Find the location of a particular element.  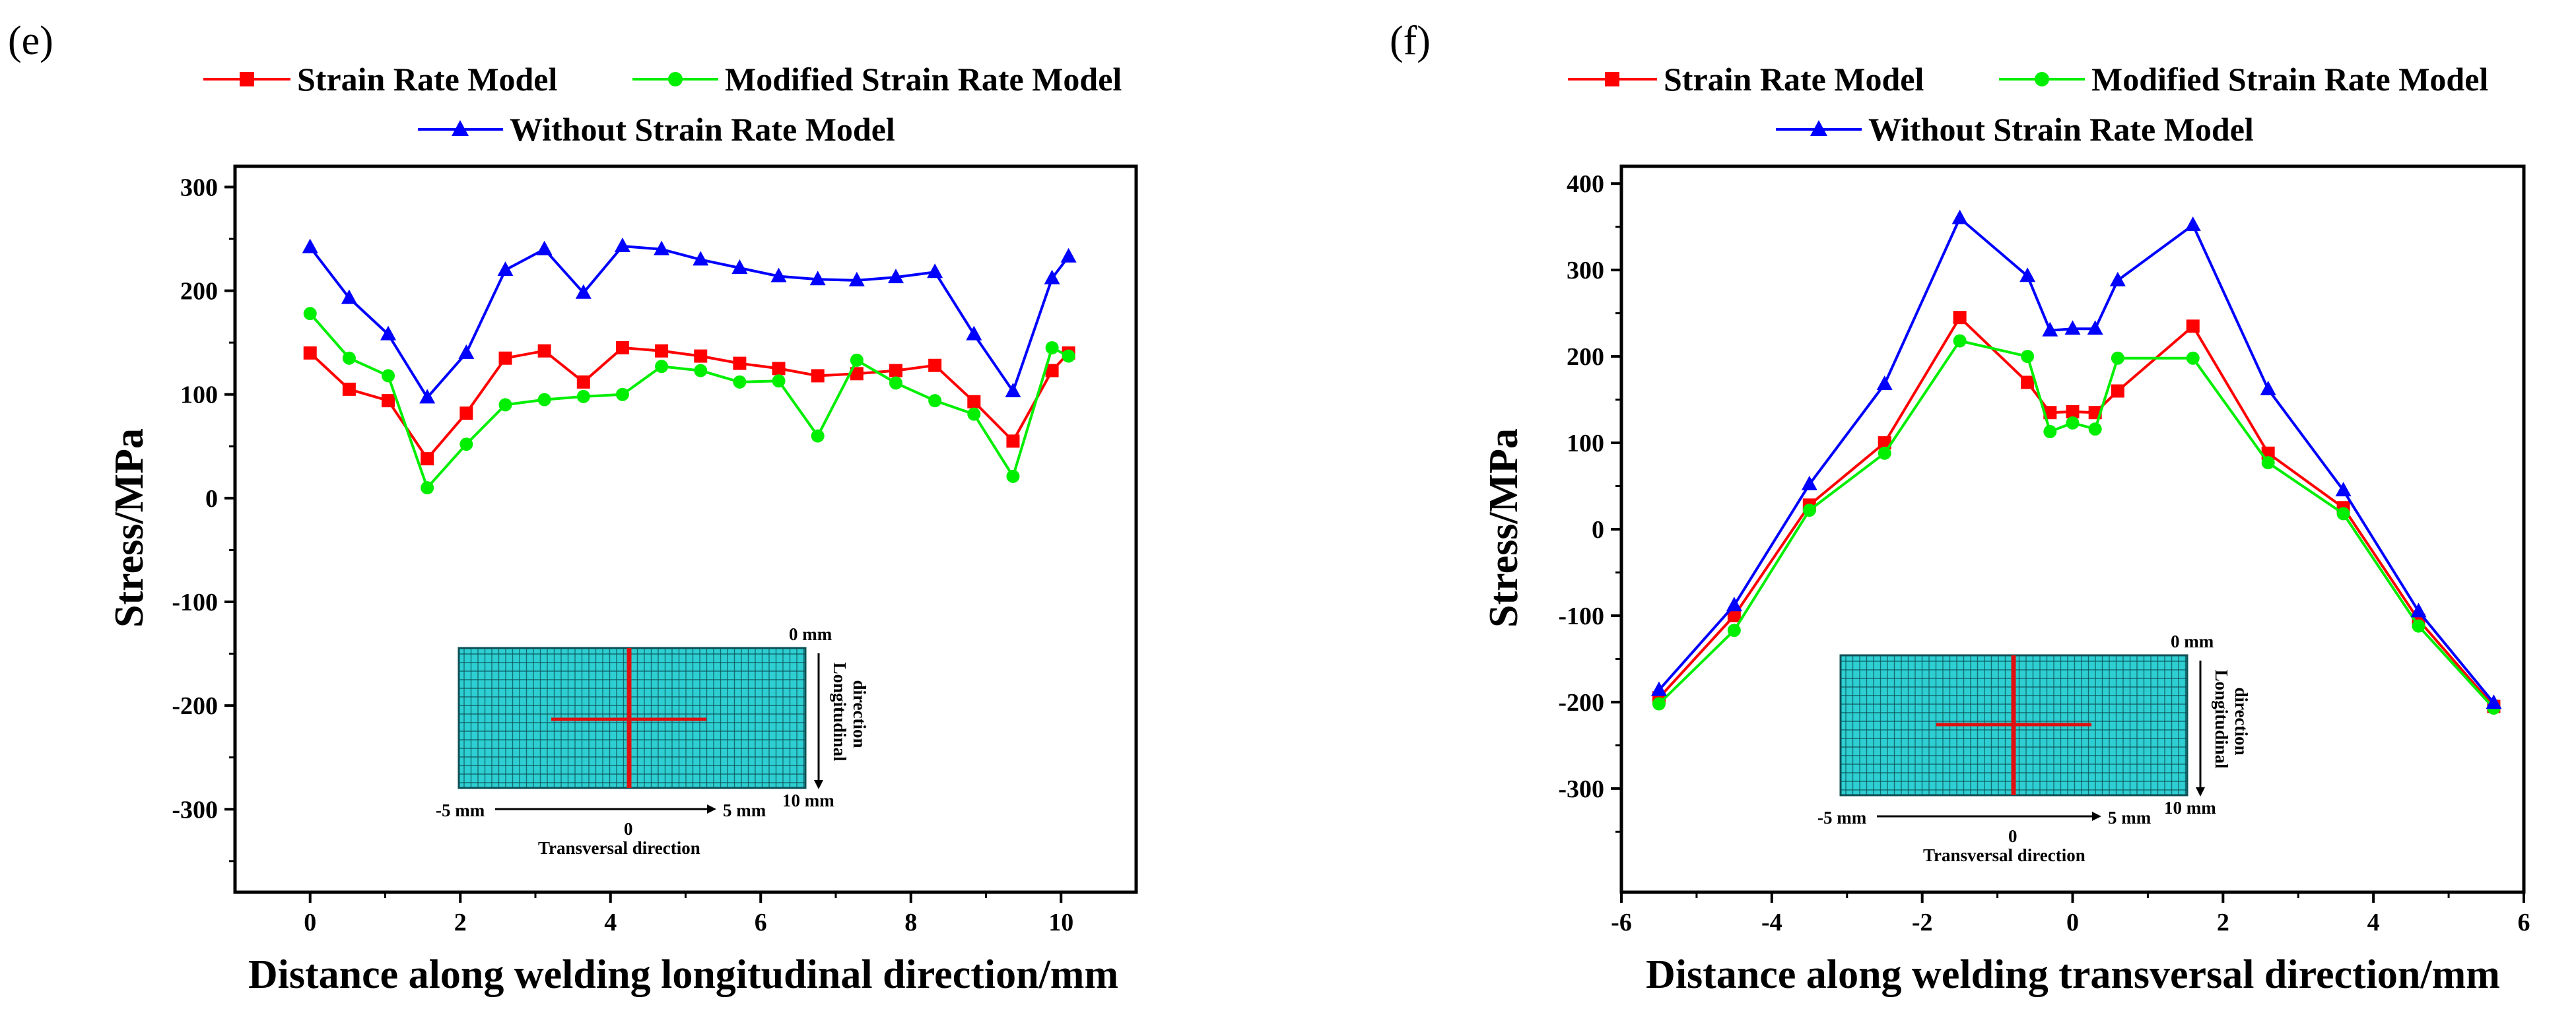

longitudinal-arrowhead is located at coordinates (819, 785).